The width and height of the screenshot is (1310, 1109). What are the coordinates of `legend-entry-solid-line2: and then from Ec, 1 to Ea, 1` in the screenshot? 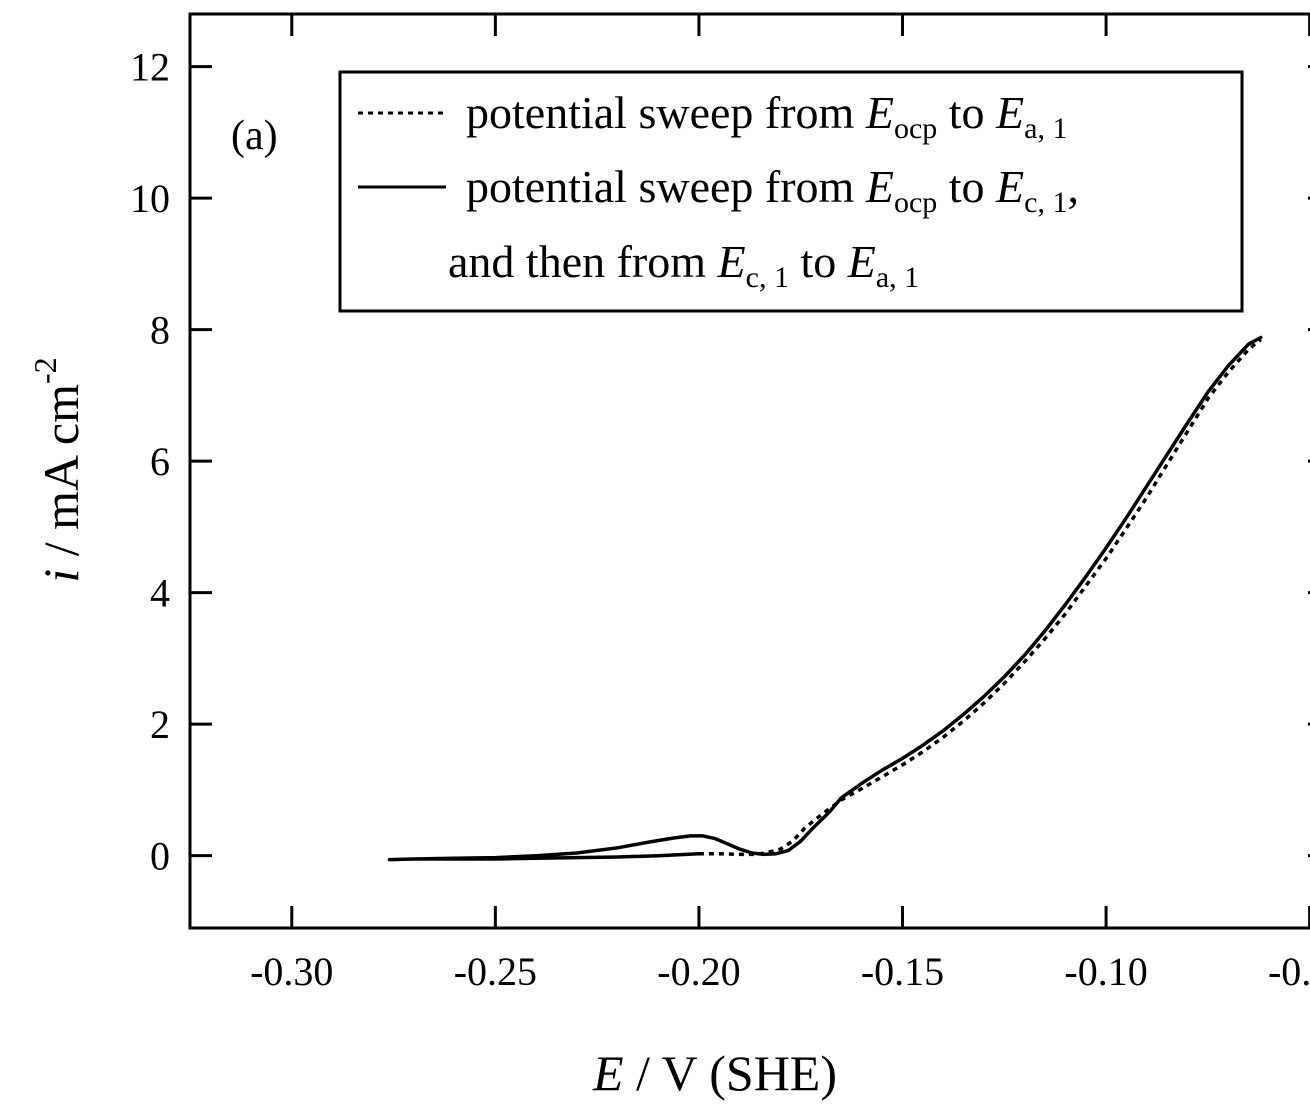 It's located at (683, 265).